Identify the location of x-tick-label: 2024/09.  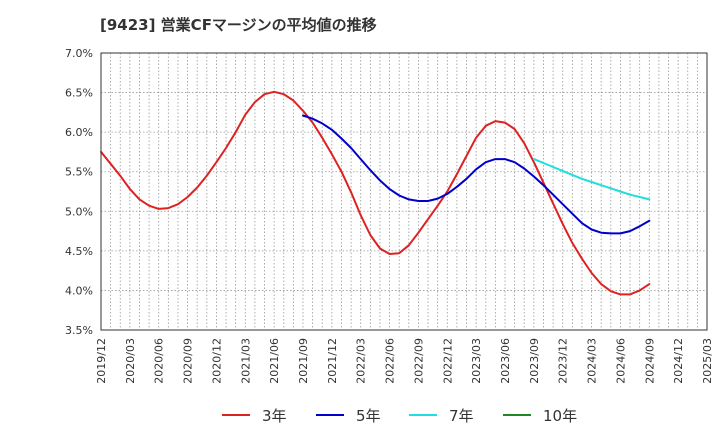
(649, 361).